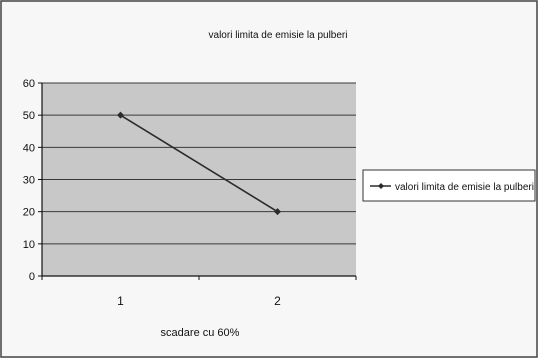  What do you see at coordinates (29, 116) in the screenshot?
I see `y-tick-label-5: 50` at bounding box center [29, 116].